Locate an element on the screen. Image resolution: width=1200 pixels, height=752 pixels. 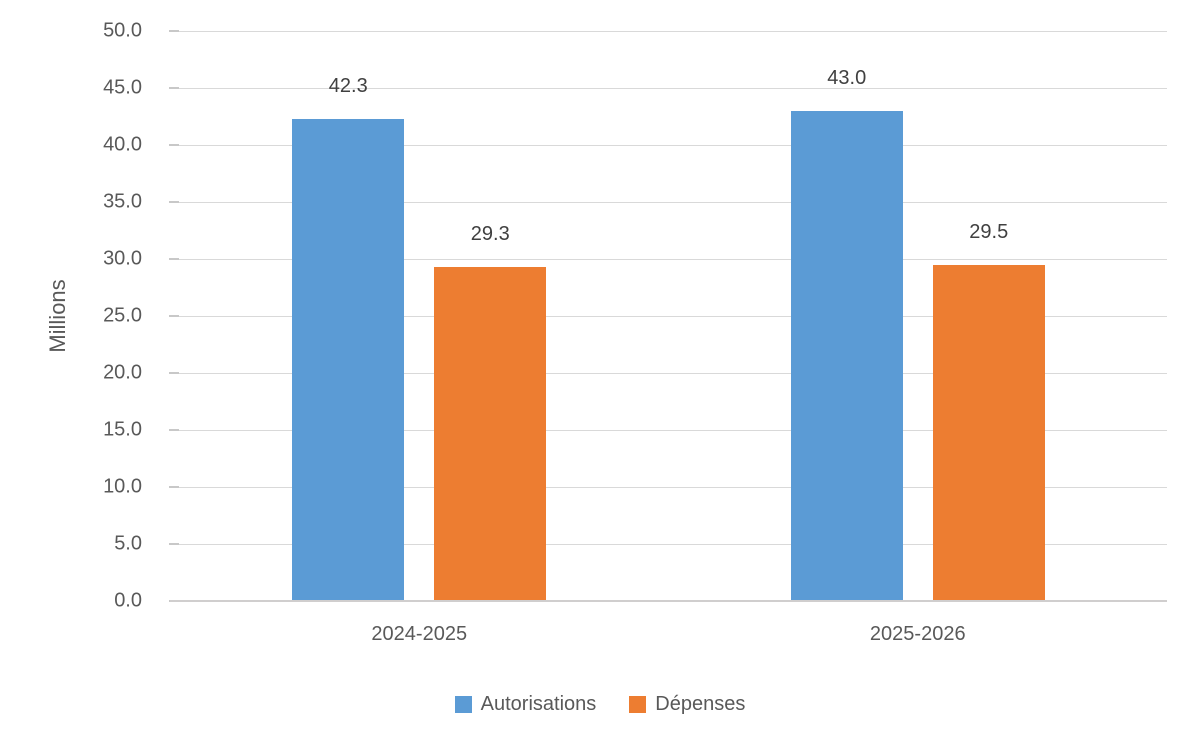
legend-item-dépenses: Dépenses is located at coordinates (687, 704).